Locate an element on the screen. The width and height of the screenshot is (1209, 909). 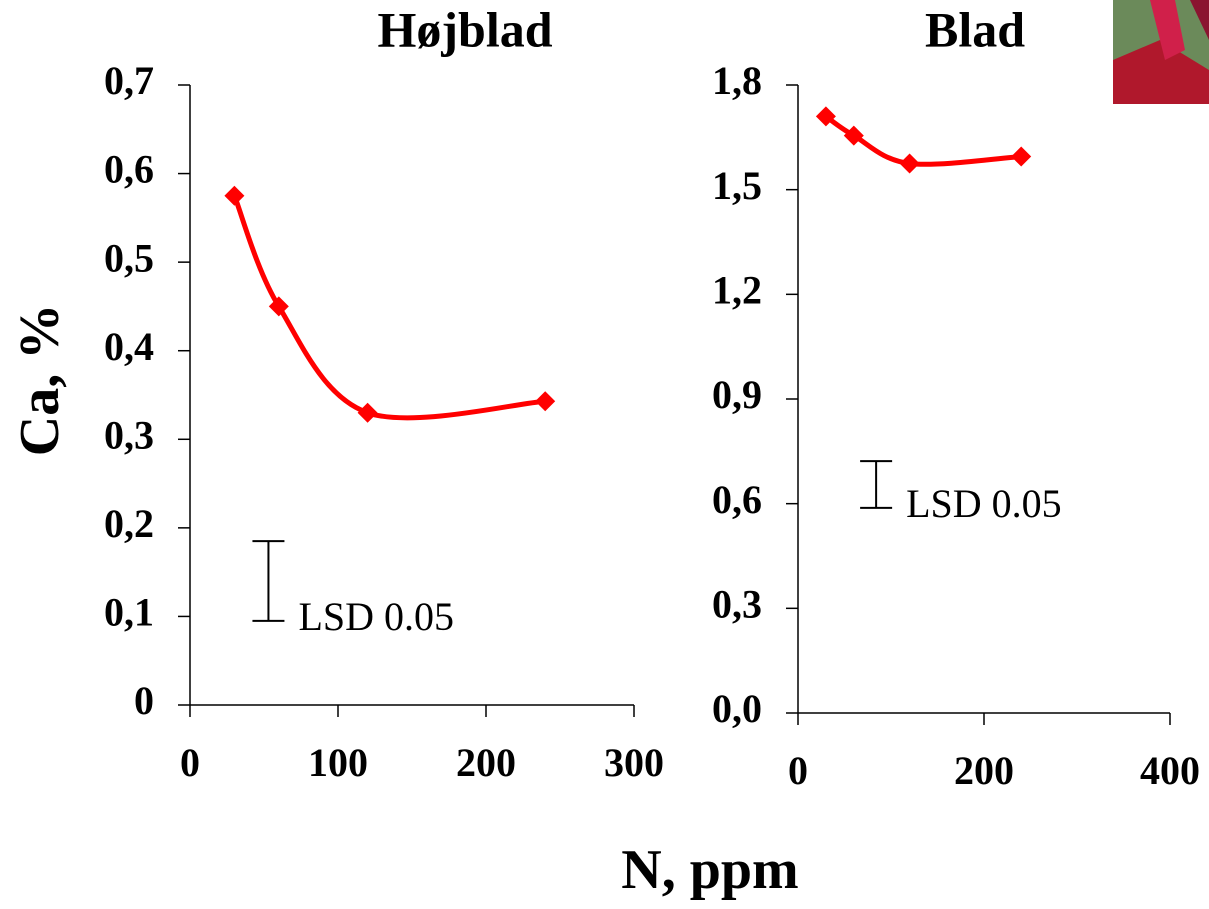
photo is located at coordinates (1161, 52).